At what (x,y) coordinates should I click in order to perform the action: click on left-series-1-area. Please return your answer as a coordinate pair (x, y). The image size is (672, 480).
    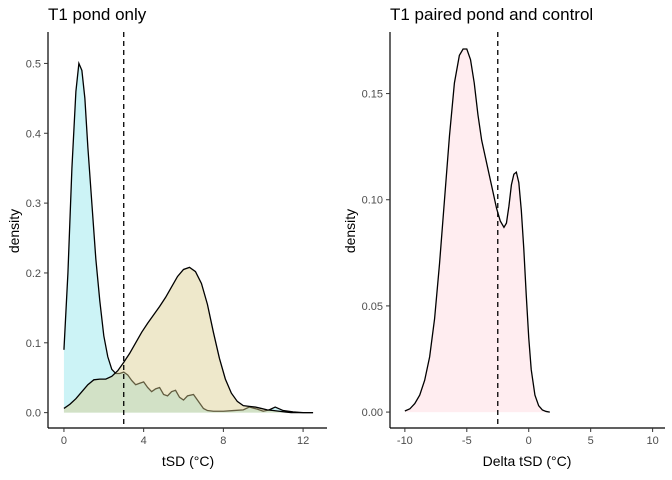
    Looking at the image, I should click on (188, 340).